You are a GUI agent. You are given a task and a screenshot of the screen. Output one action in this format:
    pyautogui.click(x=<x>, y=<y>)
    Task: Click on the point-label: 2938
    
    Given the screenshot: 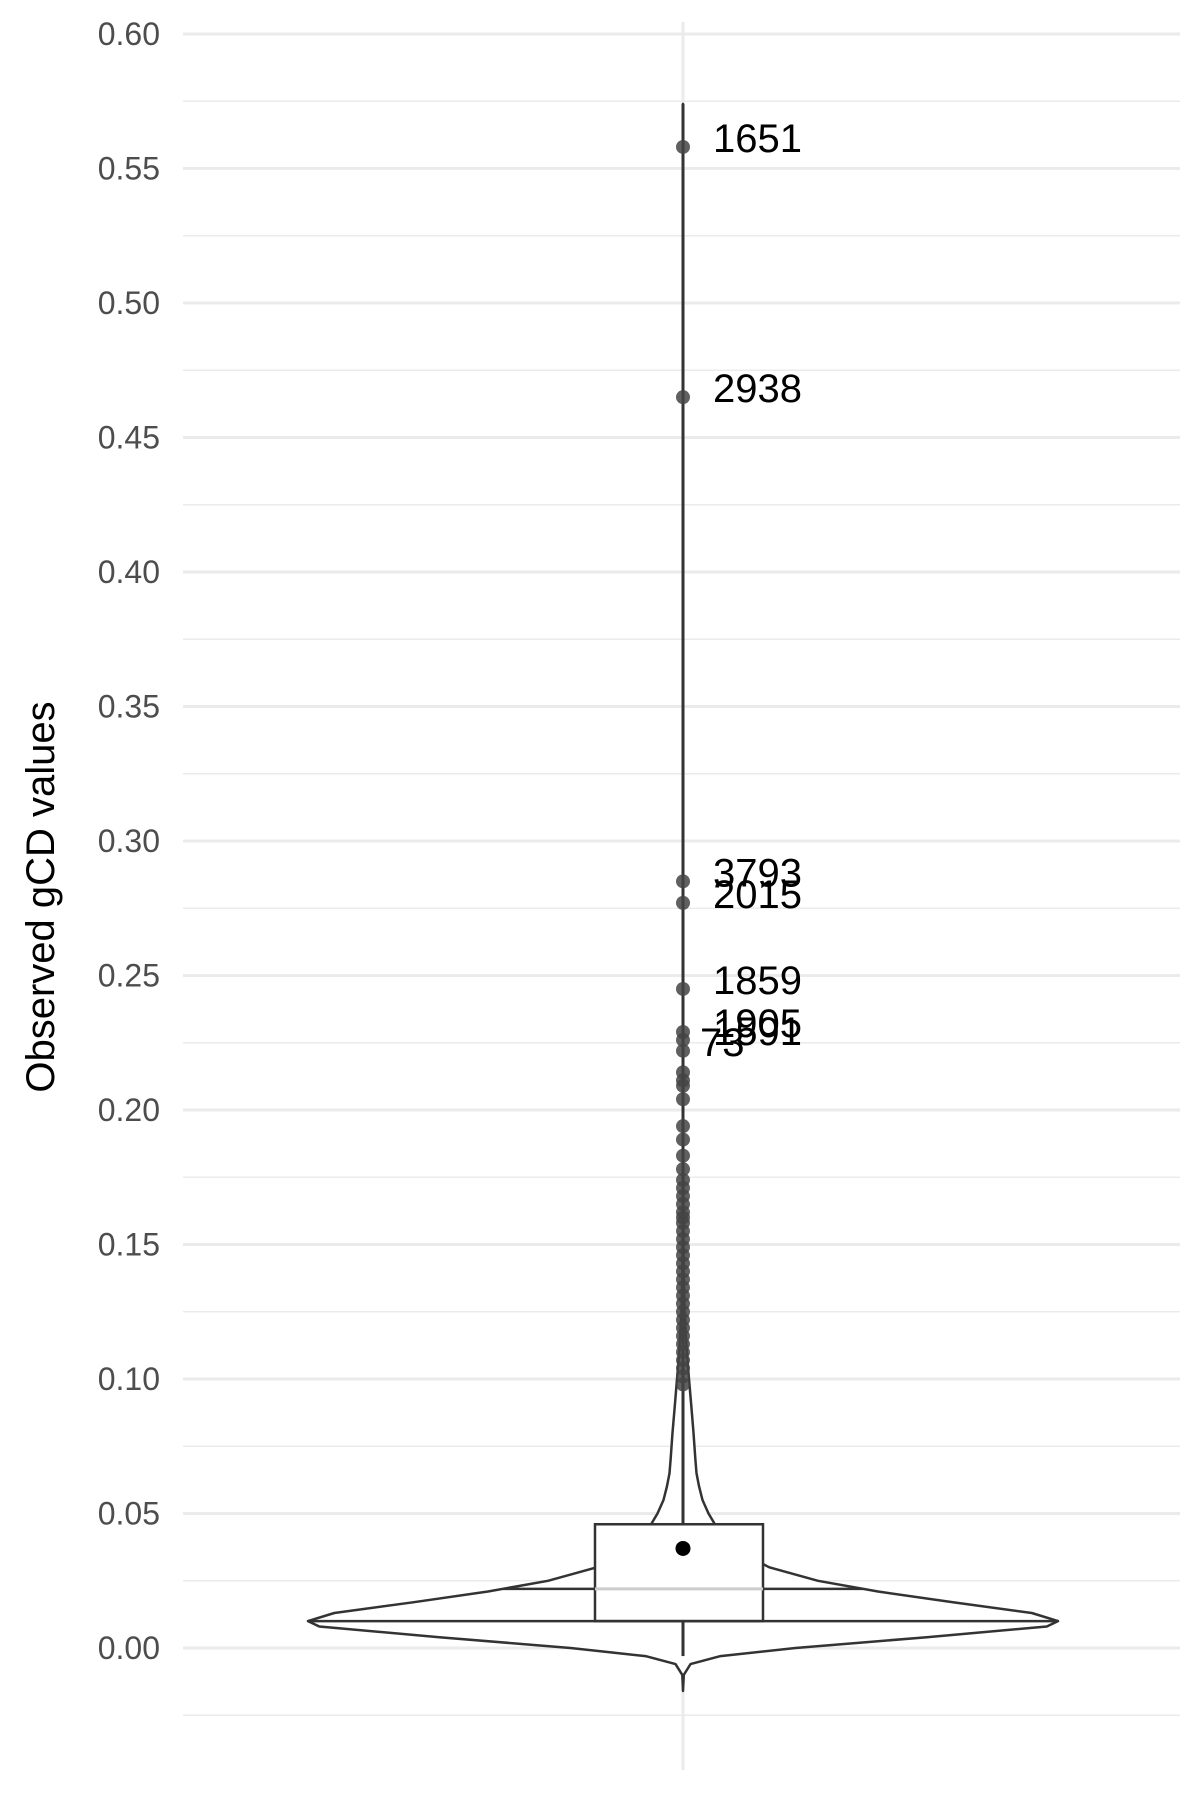 What is the action you would take?
    pyautogui.click(x=757, y=389)
    